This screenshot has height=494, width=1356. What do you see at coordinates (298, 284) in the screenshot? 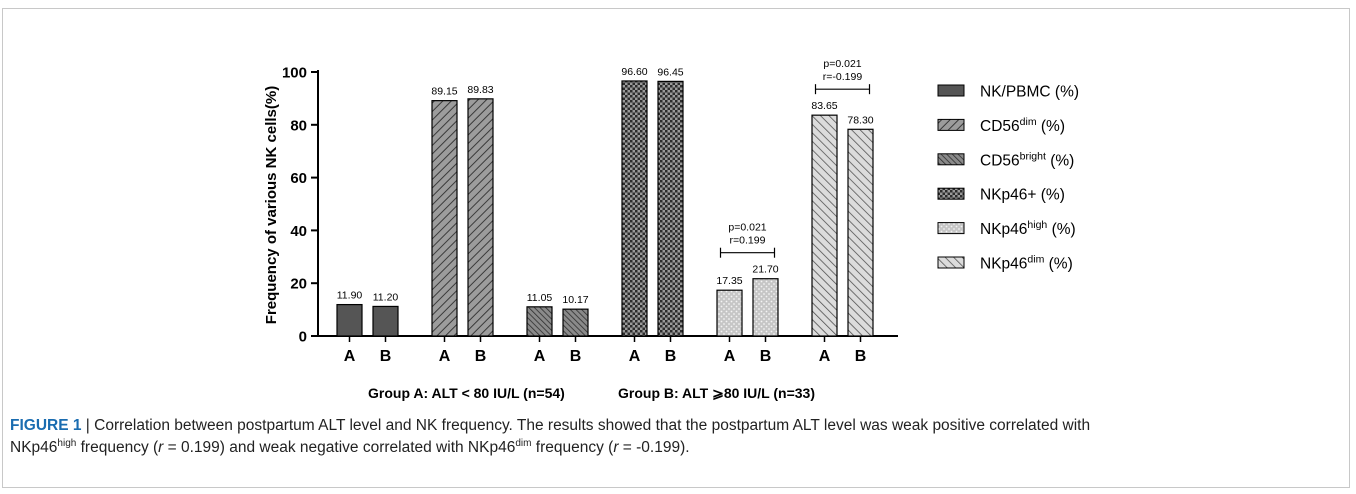
I see `y-tick-label: 20` at bounding box center [298, 284].